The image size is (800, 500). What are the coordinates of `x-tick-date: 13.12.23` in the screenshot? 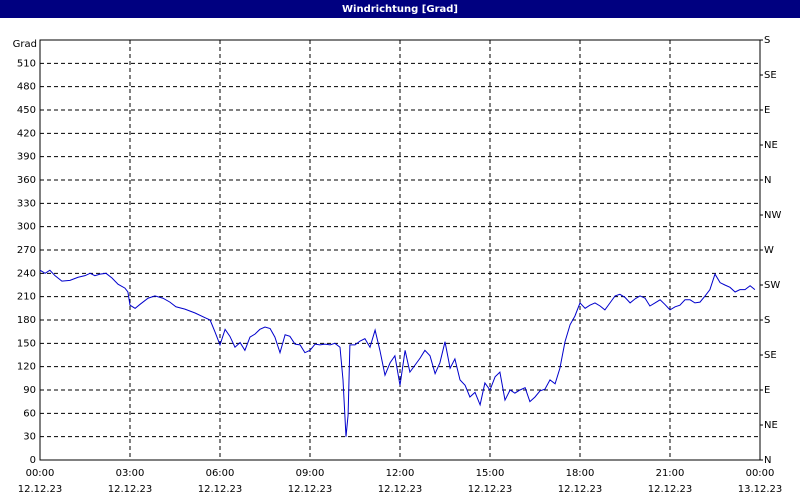 It's located at (760, 489).